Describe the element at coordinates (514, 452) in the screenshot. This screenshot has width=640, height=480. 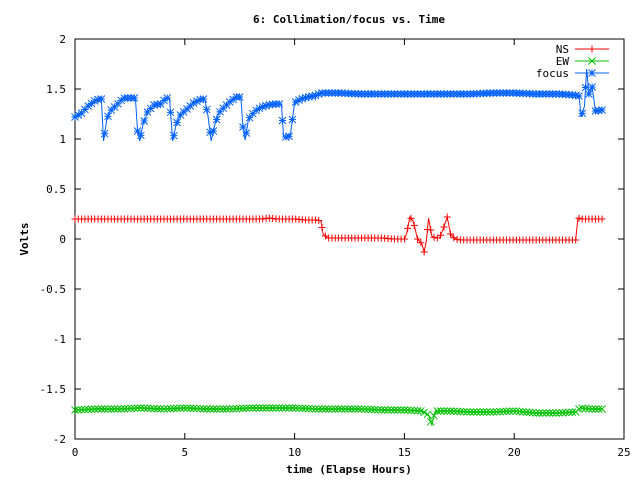
I see `x-tick-label: 20` at that location.